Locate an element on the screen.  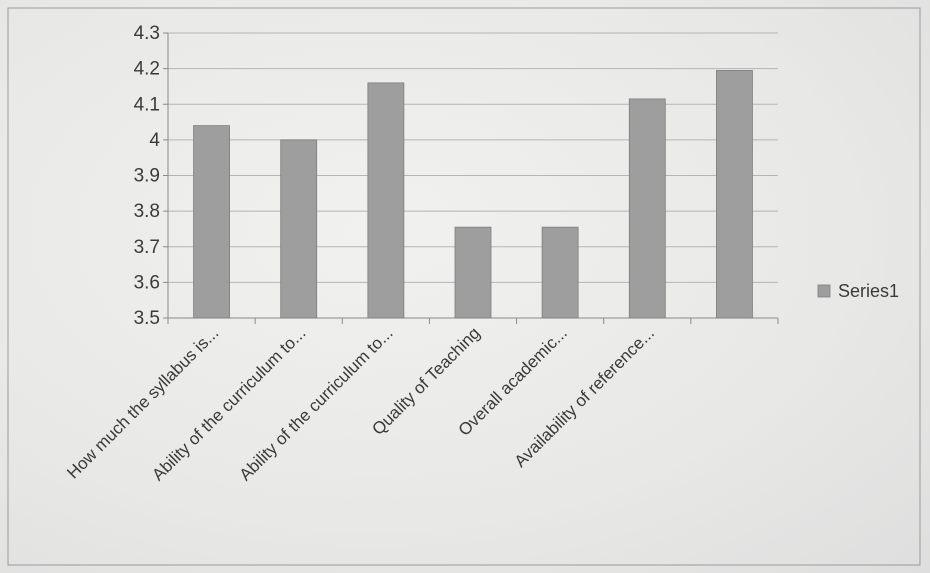
y-tick-label: 3.6 is located at coordinates (147, 282).